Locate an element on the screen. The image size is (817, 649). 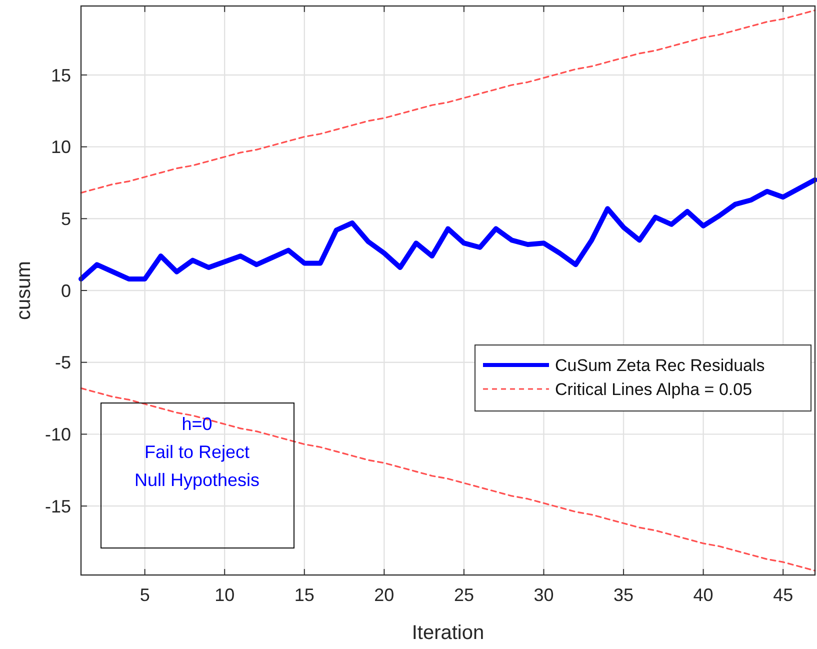
x-tick-label: 15 is located at coordinates (304, 595).